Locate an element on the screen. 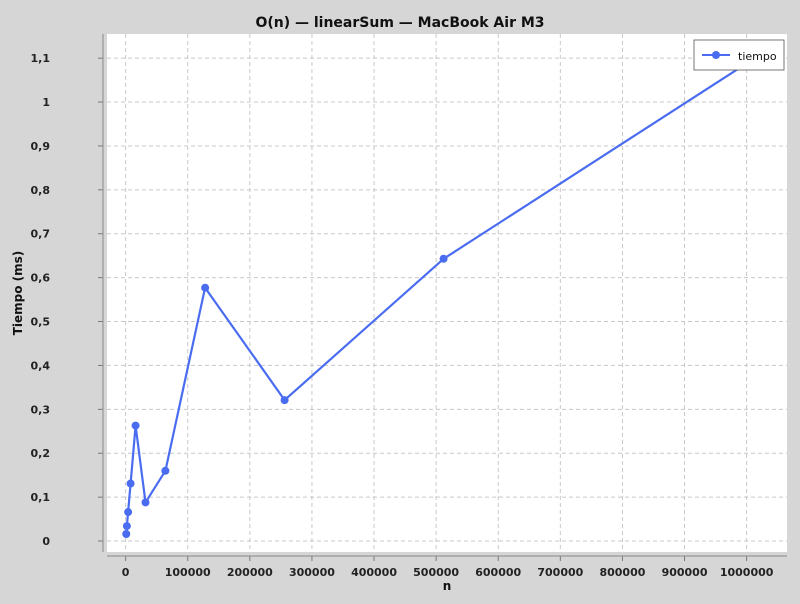 This screenshot has width=800, height=604. x-tick-label: 0 is located at coordinates (126, 572).